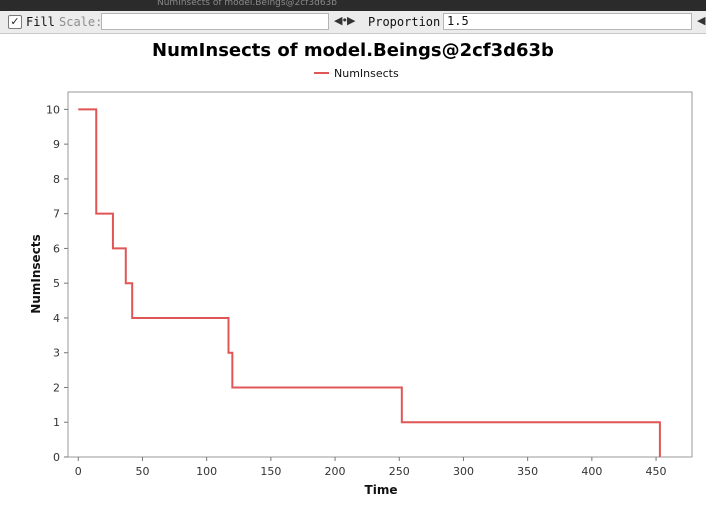 Image resolution: width=706 pixels, height=507 pixels. What do you see at coordinates (56, 214) in the screenshot?
I see `y-tick-label: 7` at bounding box center [56, 214].